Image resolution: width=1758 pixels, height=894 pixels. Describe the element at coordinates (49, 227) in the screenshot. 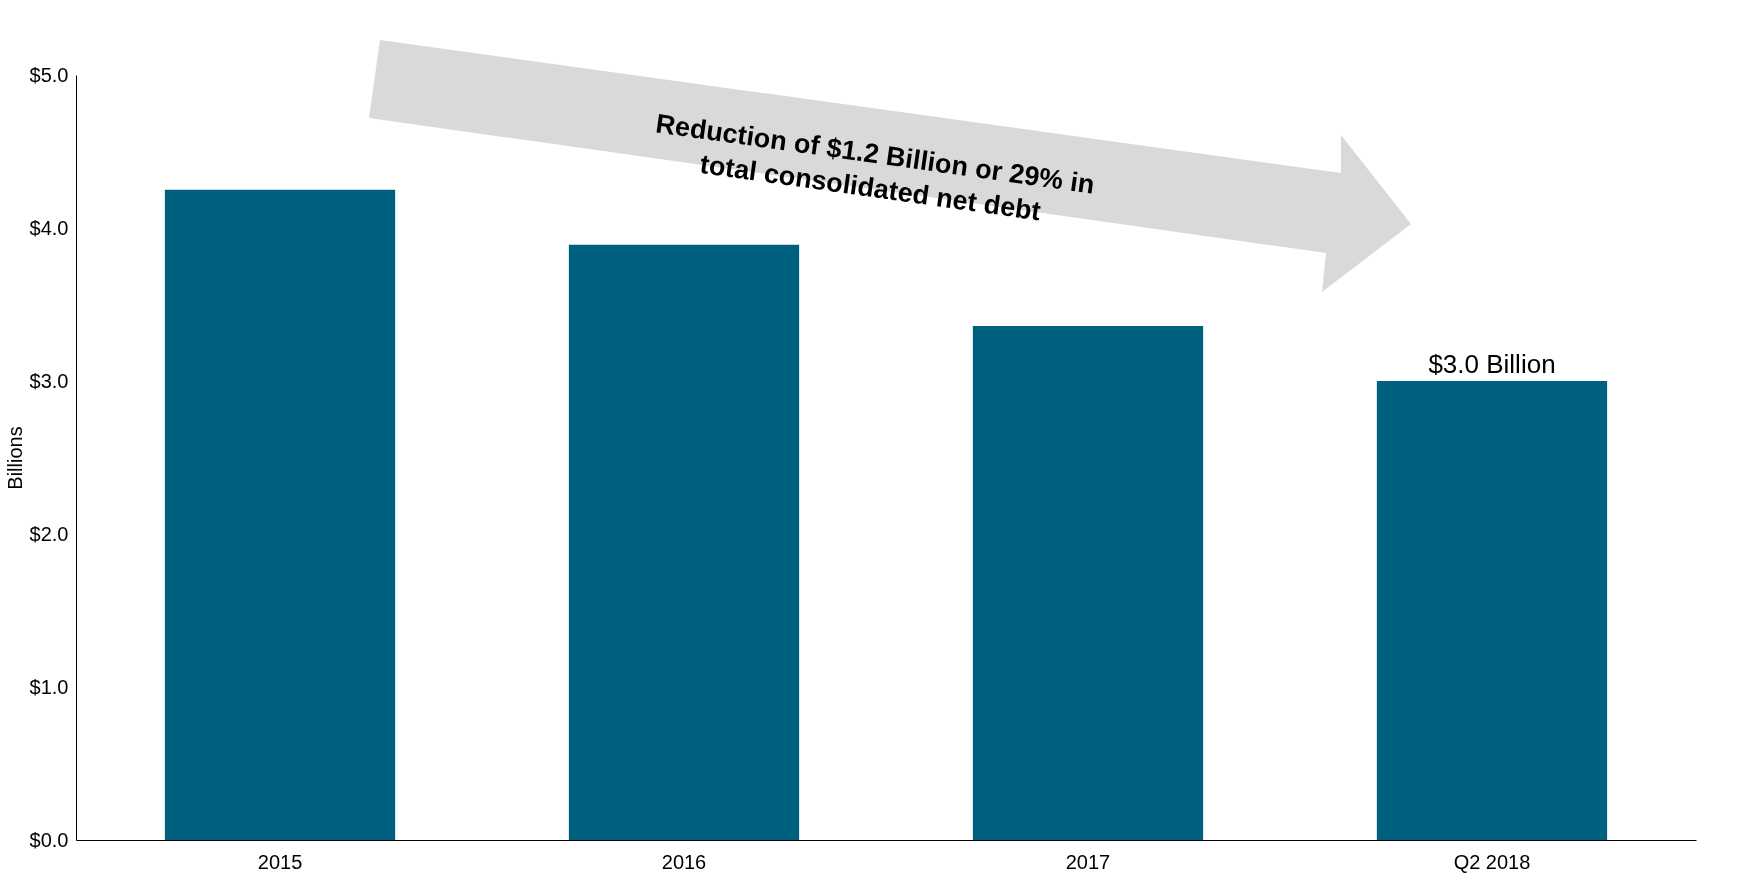

I see `y-tick-label: $4.0` at that location.